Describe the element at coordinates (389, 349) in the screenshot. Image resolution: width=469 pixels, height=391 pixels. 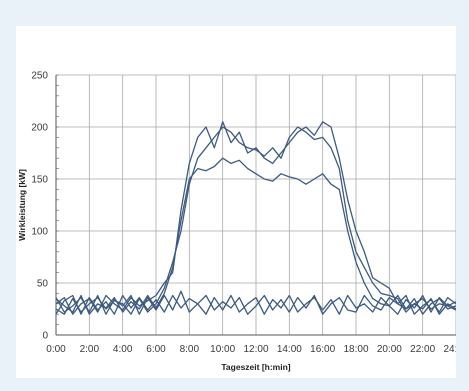
I see `x-tick-label: 20:00` at that location.